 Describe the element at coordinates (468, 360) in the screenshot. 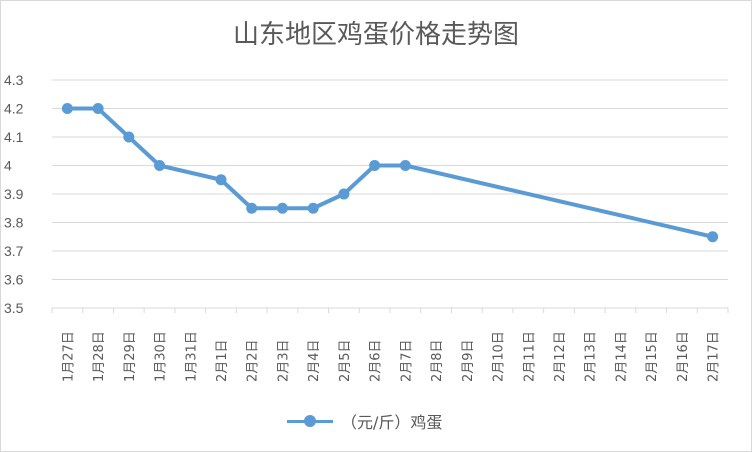

I see `x-tick-label: 2月9日` at that location.